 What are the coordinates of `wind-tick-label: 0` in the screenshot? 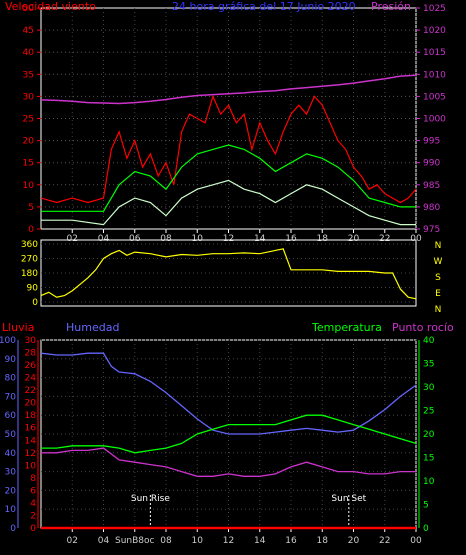 It's located at (31, 230).